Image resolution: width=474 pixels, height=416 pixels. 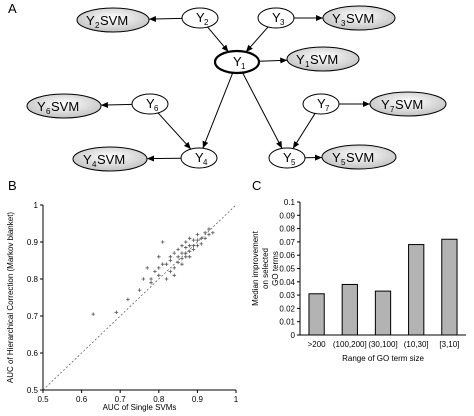 What do you see at coordinates (33, 353) in the screenshot?
I see `y-tick-label: 0.6` at bounding box center [33, 353].